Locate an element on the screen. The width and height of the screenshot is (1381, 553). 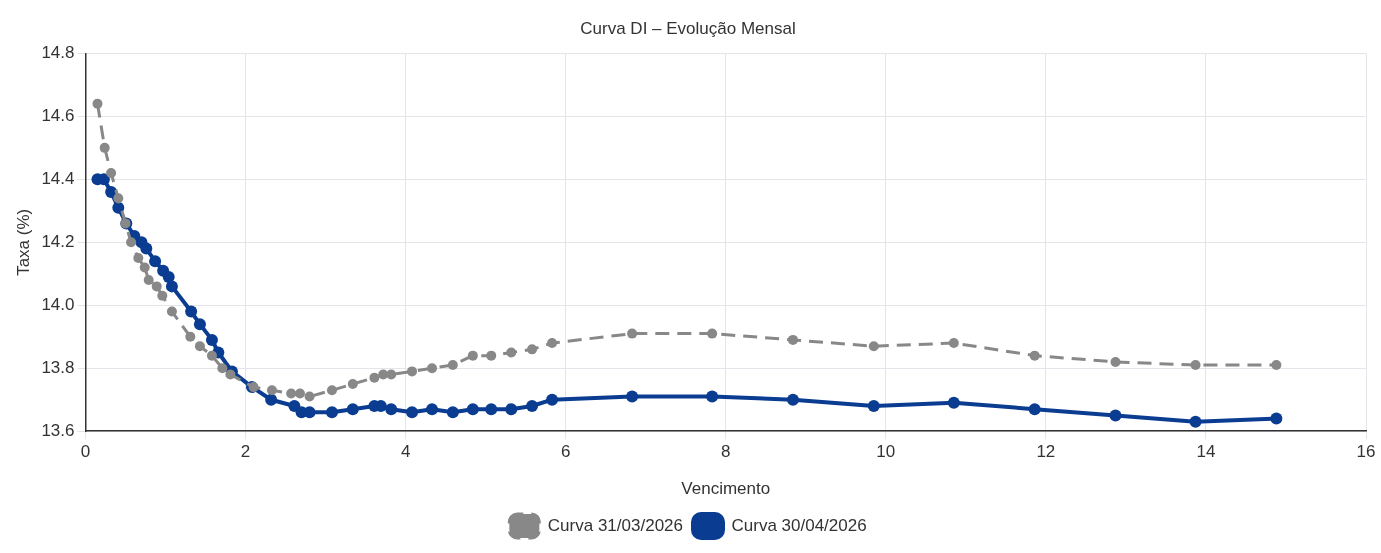
x-axis-title: Vencimento is located at coordinates (726, 489).